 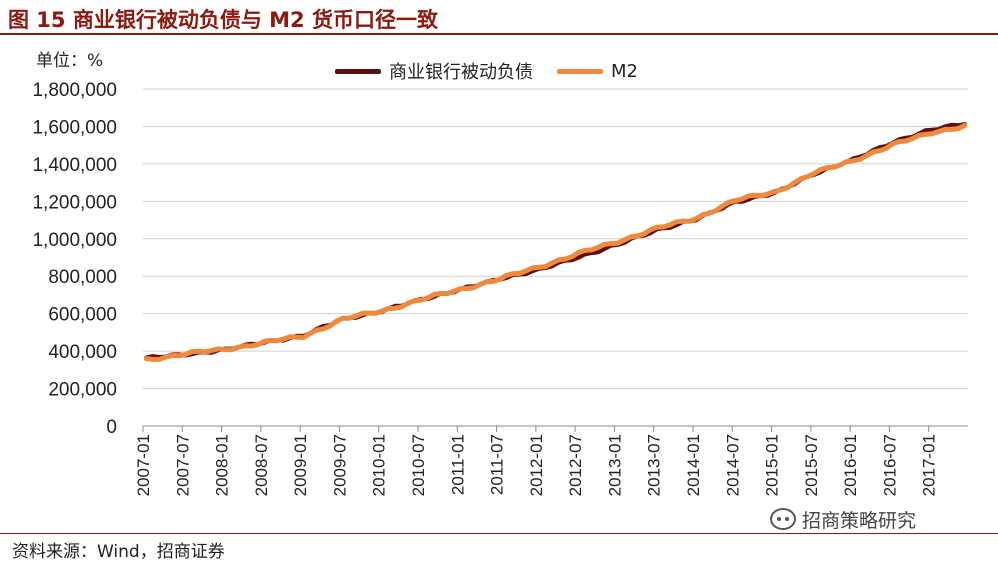 I want to click on x-tick-label: 2008-07, so click(x=261, y=465).